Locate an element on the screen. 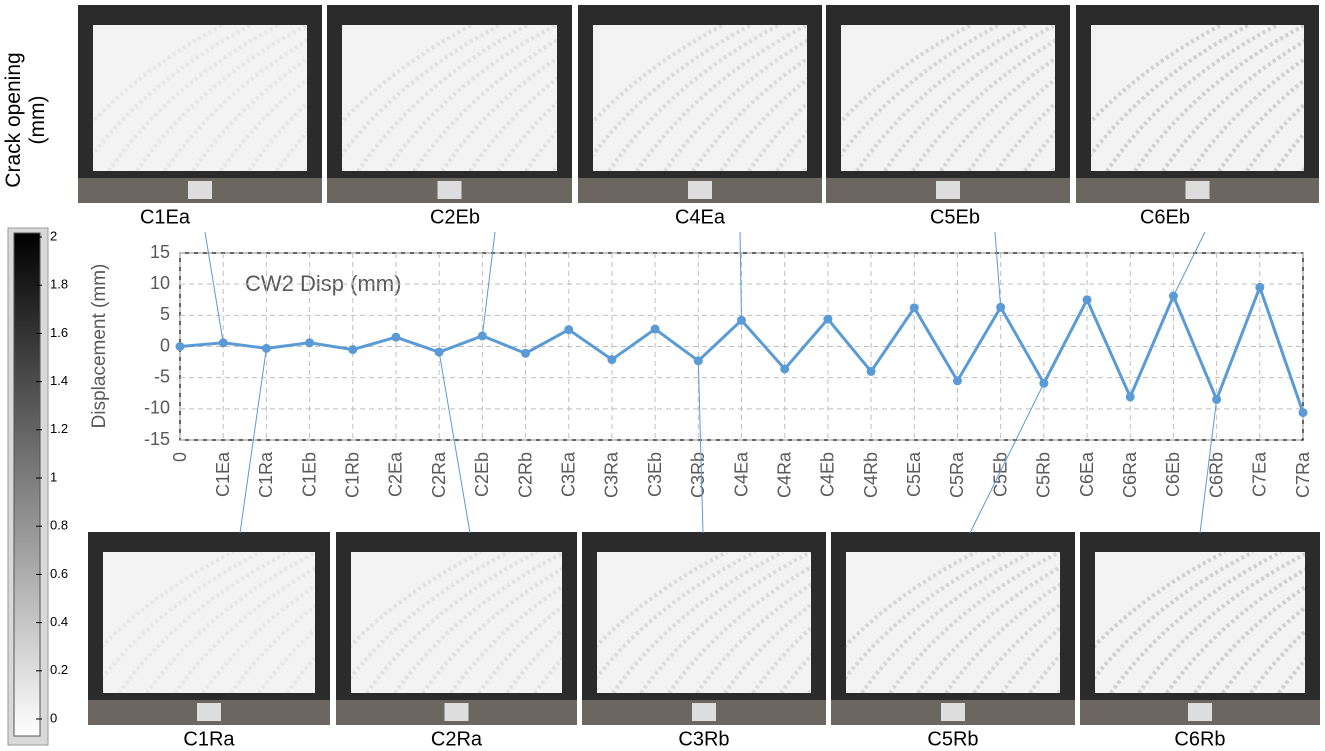 The image size is (1325, 751). y-tick-label: -5 is located at coordinates (162, 376).